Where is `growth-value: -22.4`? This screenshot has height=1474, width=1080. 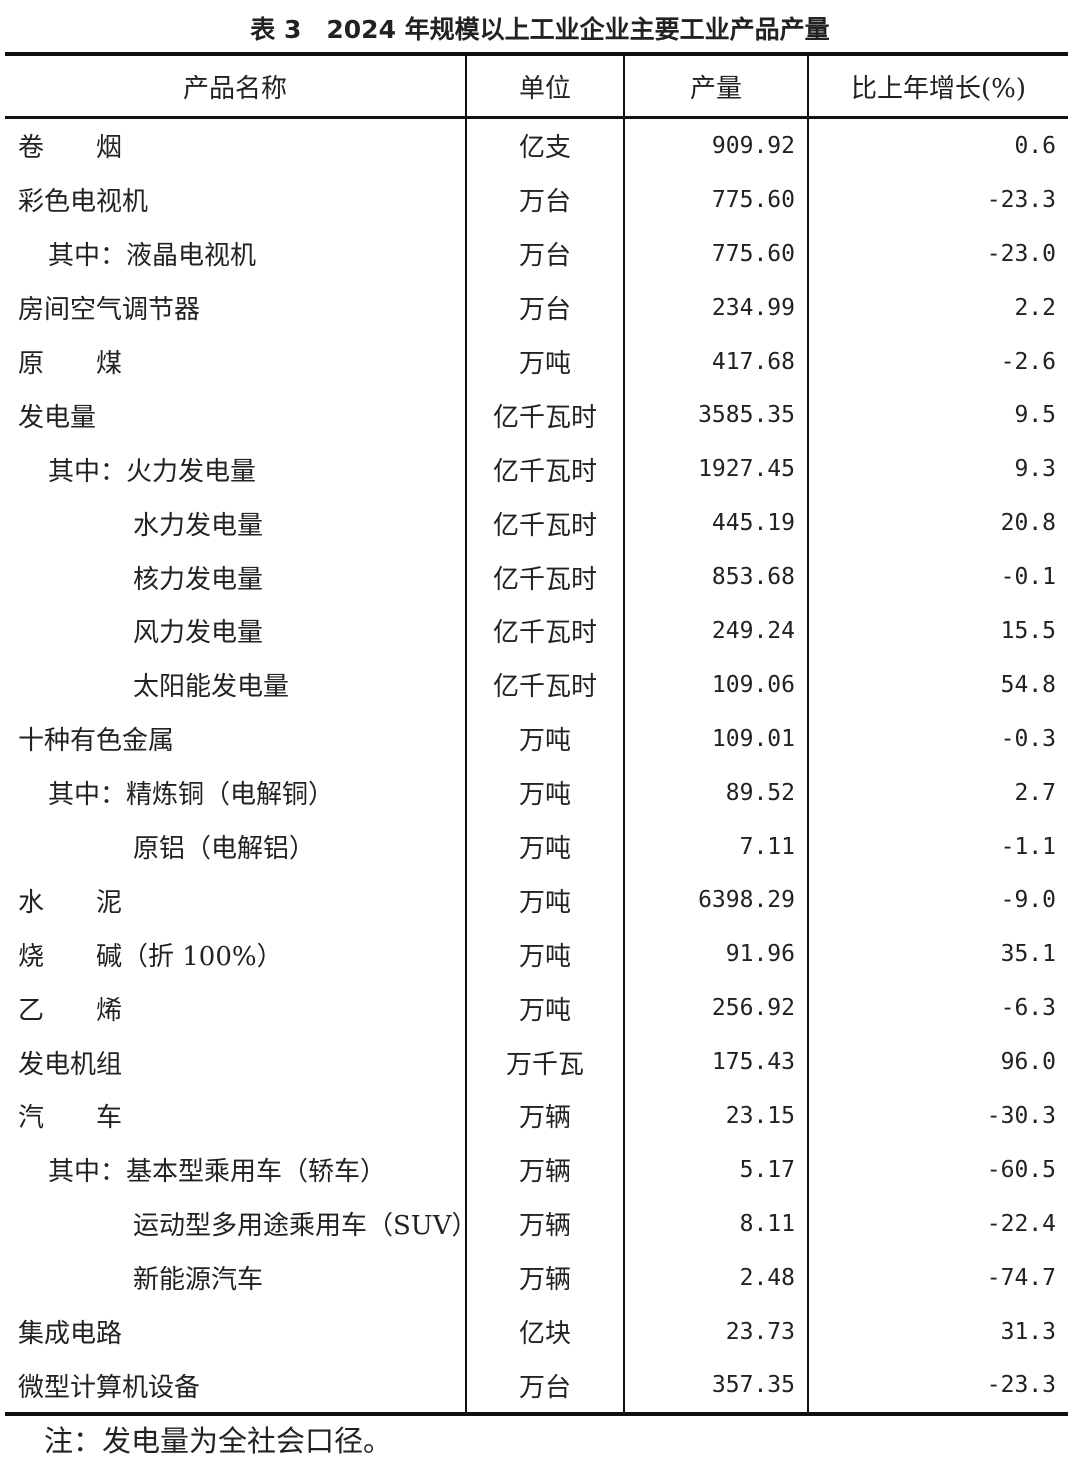 growth-value: -22.4 is located at coordinates (937, 1223).